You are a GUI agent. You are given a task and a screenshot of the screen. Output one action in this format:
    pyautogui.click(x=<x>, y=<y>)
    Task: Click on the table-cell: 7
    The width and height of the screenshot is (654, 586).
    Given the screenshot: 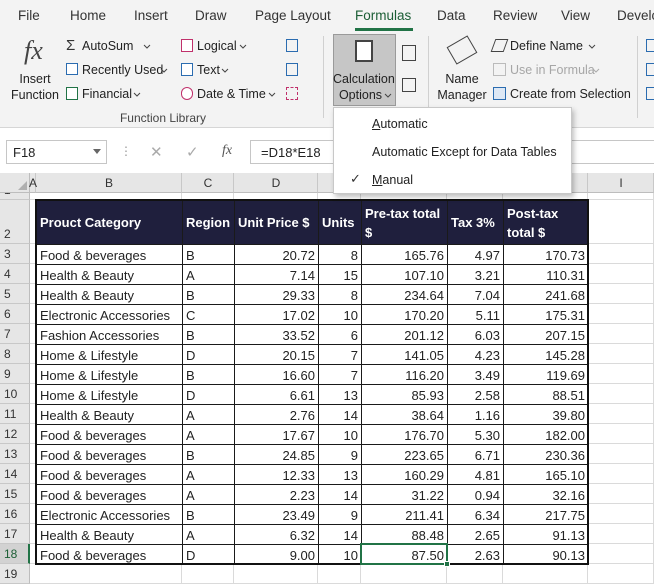 What is the action you would take?
    pyautogui.click(x=340, y=354)
    